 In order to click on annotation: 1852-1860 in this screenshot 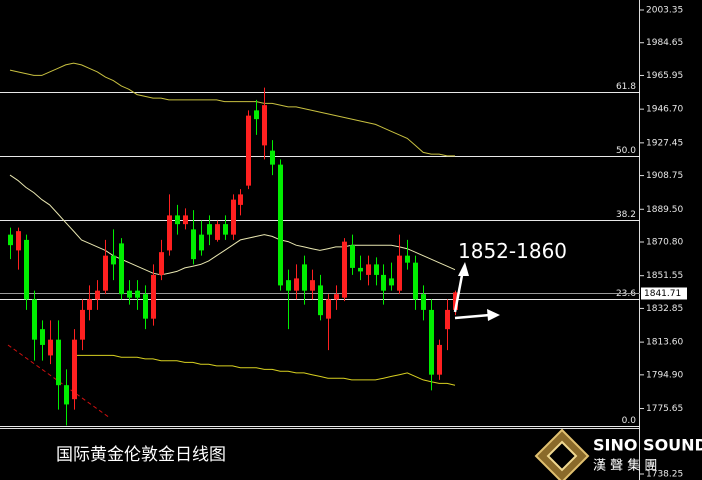, I will do `click(512, 251)`.